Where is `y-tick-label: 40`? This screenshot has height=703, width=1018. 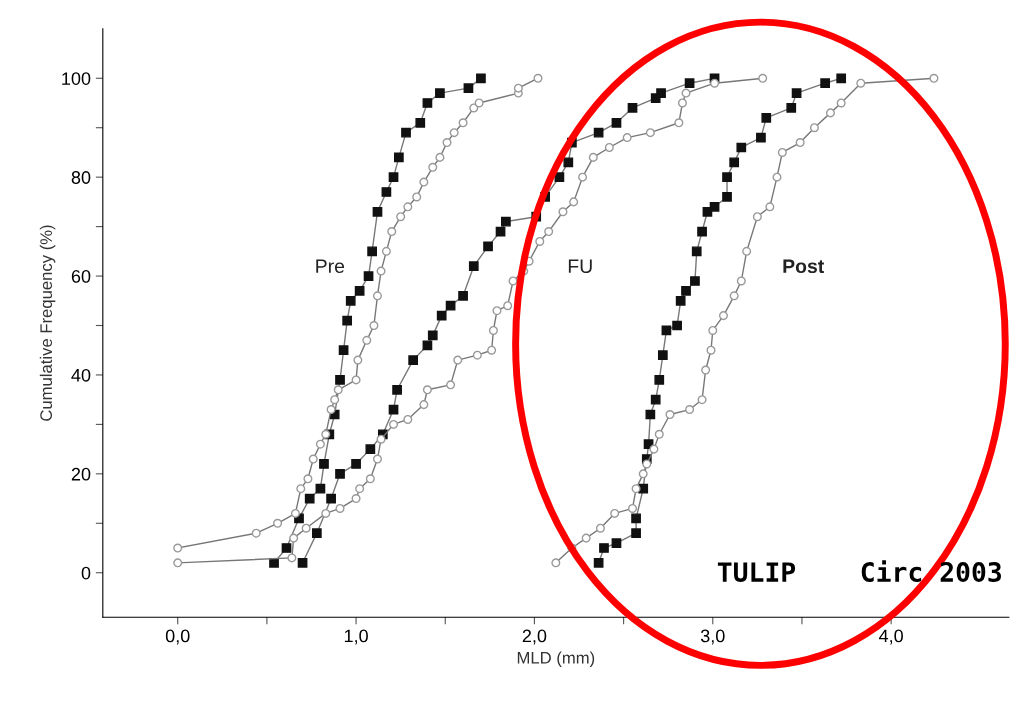 y-tick-label: 40 is located at coordinates (81, 375).